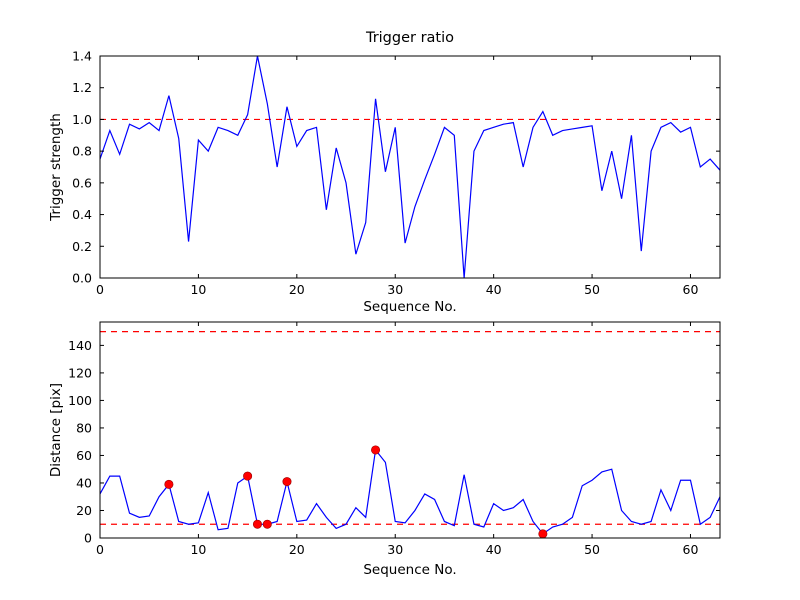  Describe the element at coordinates (56, 167) in the screenshot. I see `ylabel-trigger-strength: Trigger strength` at that location.